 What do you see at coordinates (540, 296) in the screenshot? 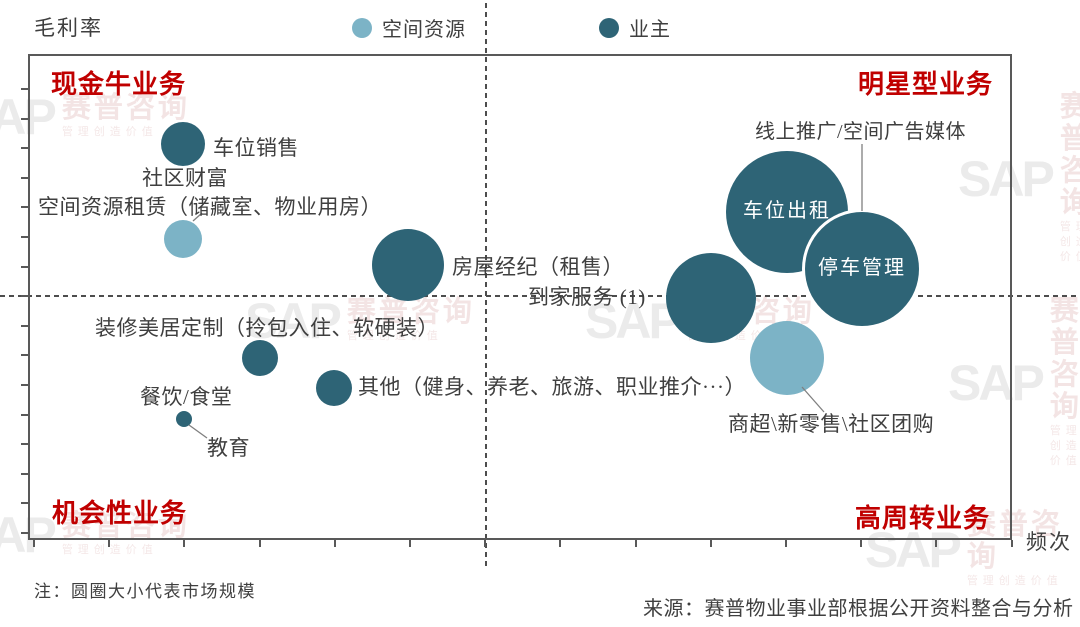
I see `quadrant-divider-horizontal` at bounding box center [540, 296].